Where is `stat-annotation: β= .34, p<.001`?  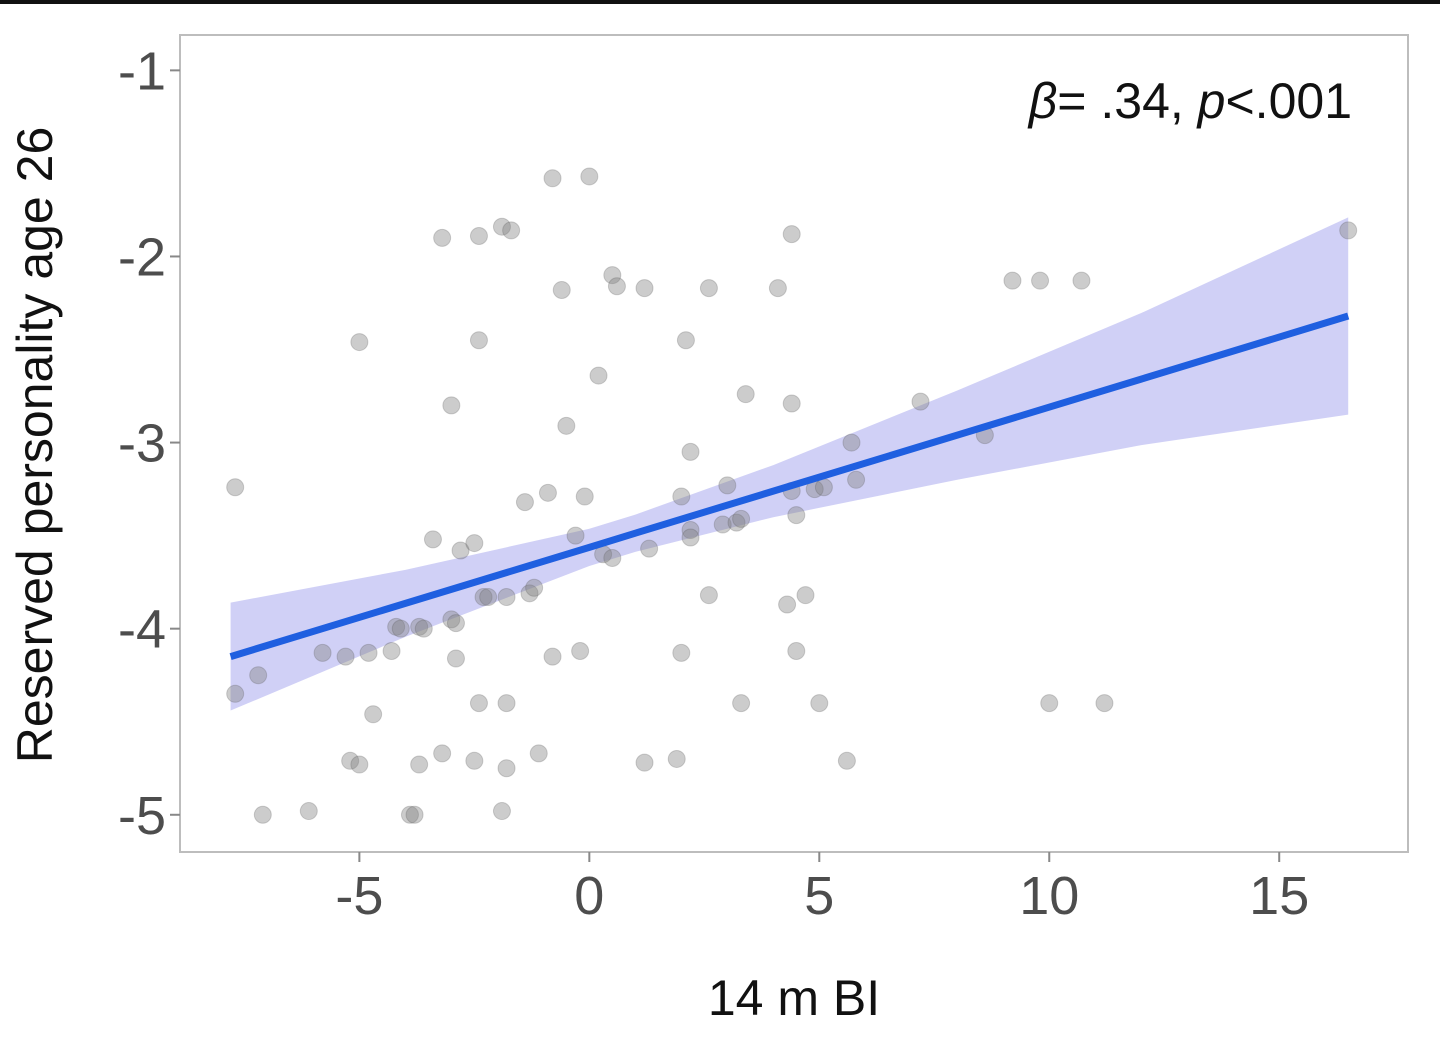
stat-annotation: β= .34, p<.001 is located at coordinates (1189, 101).